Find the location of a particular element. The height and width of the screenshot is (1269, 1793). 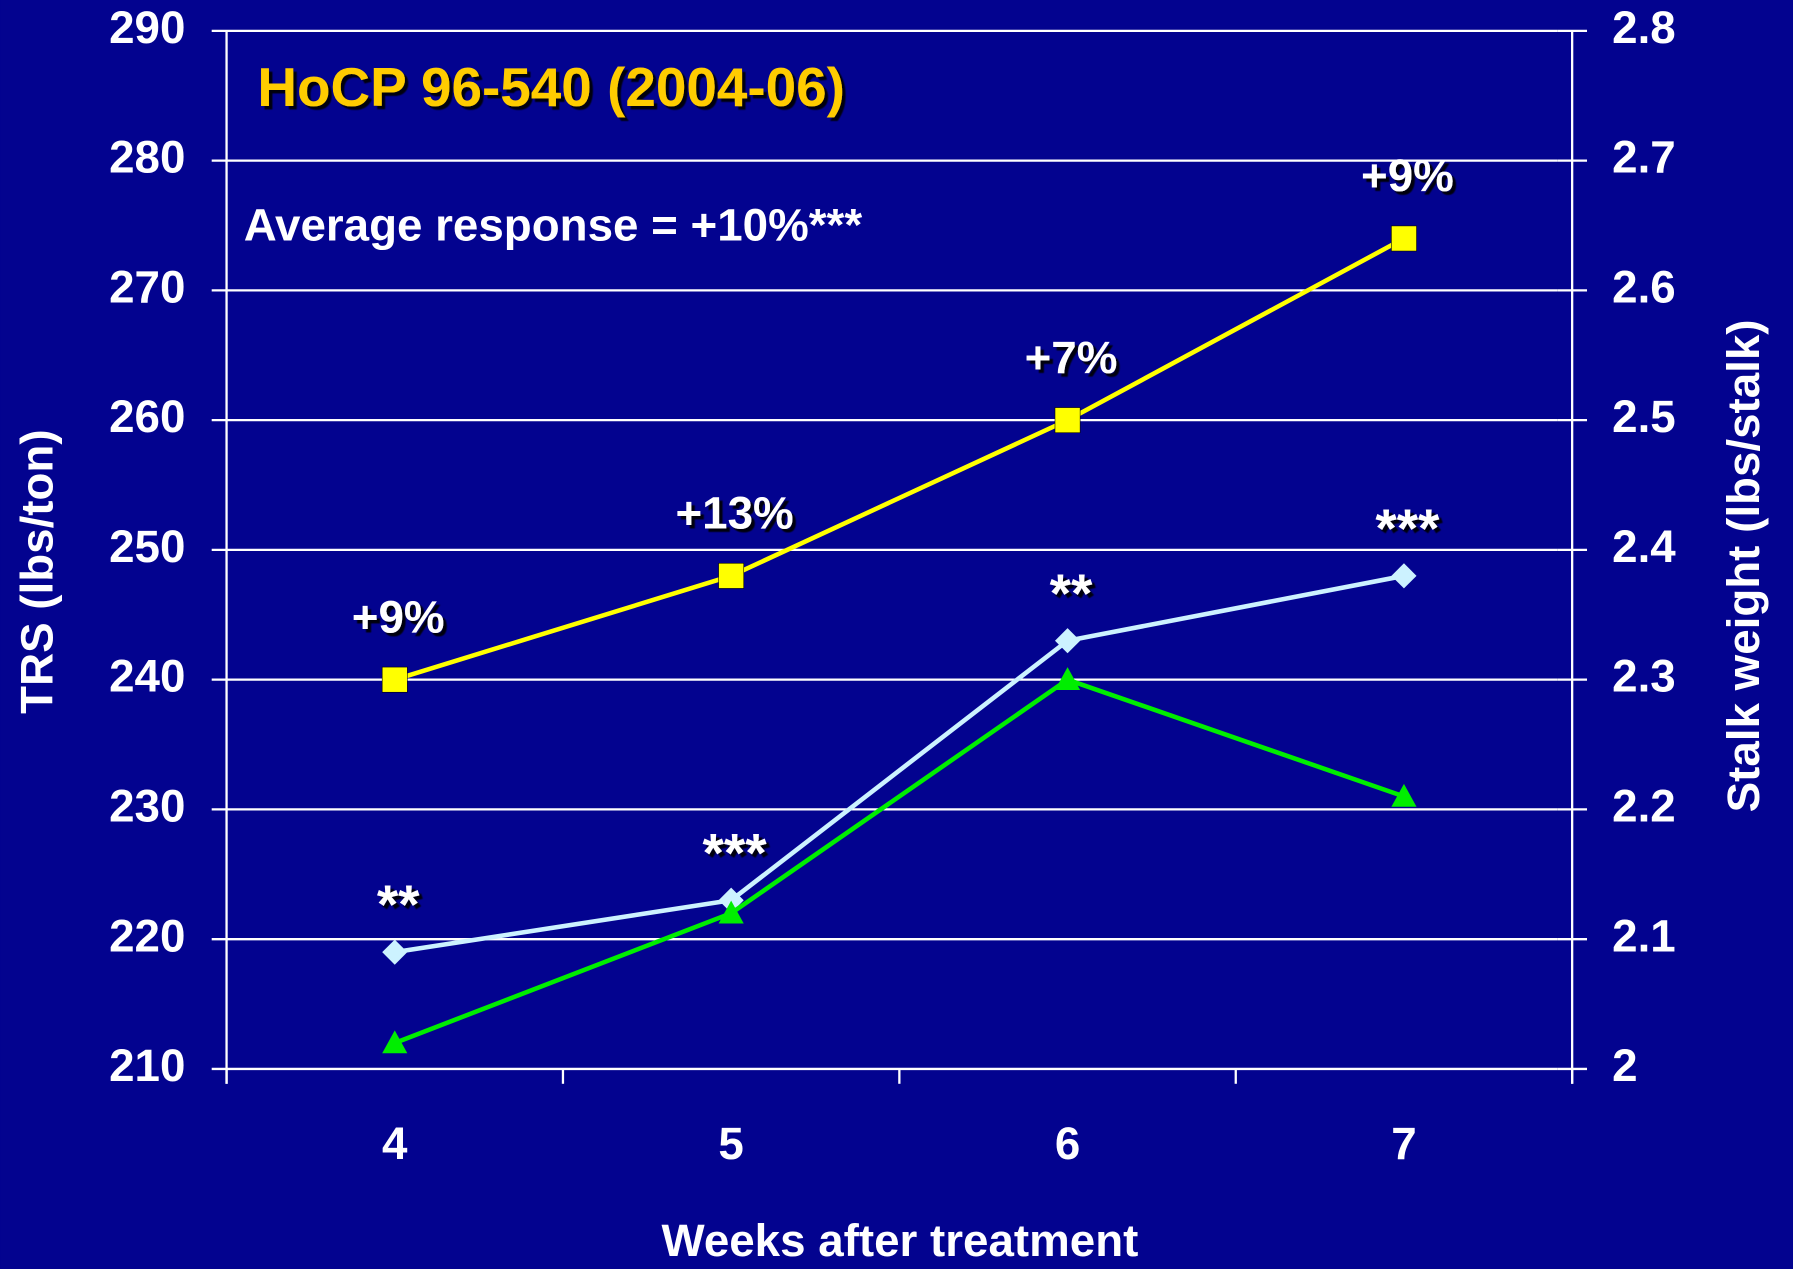

y2-tick-label: 2.1 is located at coordinates (1644, 935).